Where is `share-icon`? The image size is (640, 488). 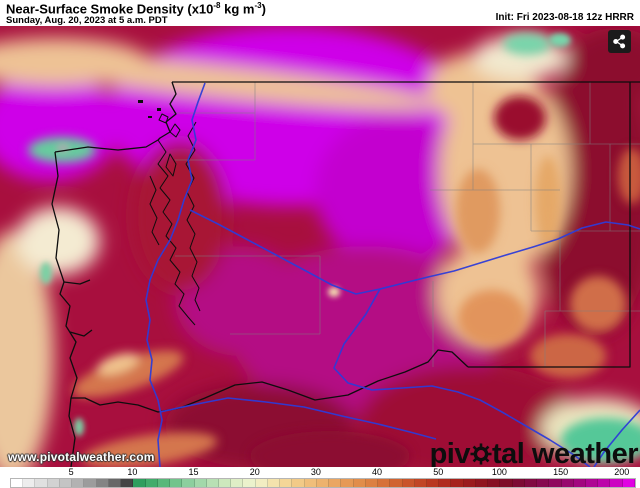
share-icon is located at coordinates (619, 41).